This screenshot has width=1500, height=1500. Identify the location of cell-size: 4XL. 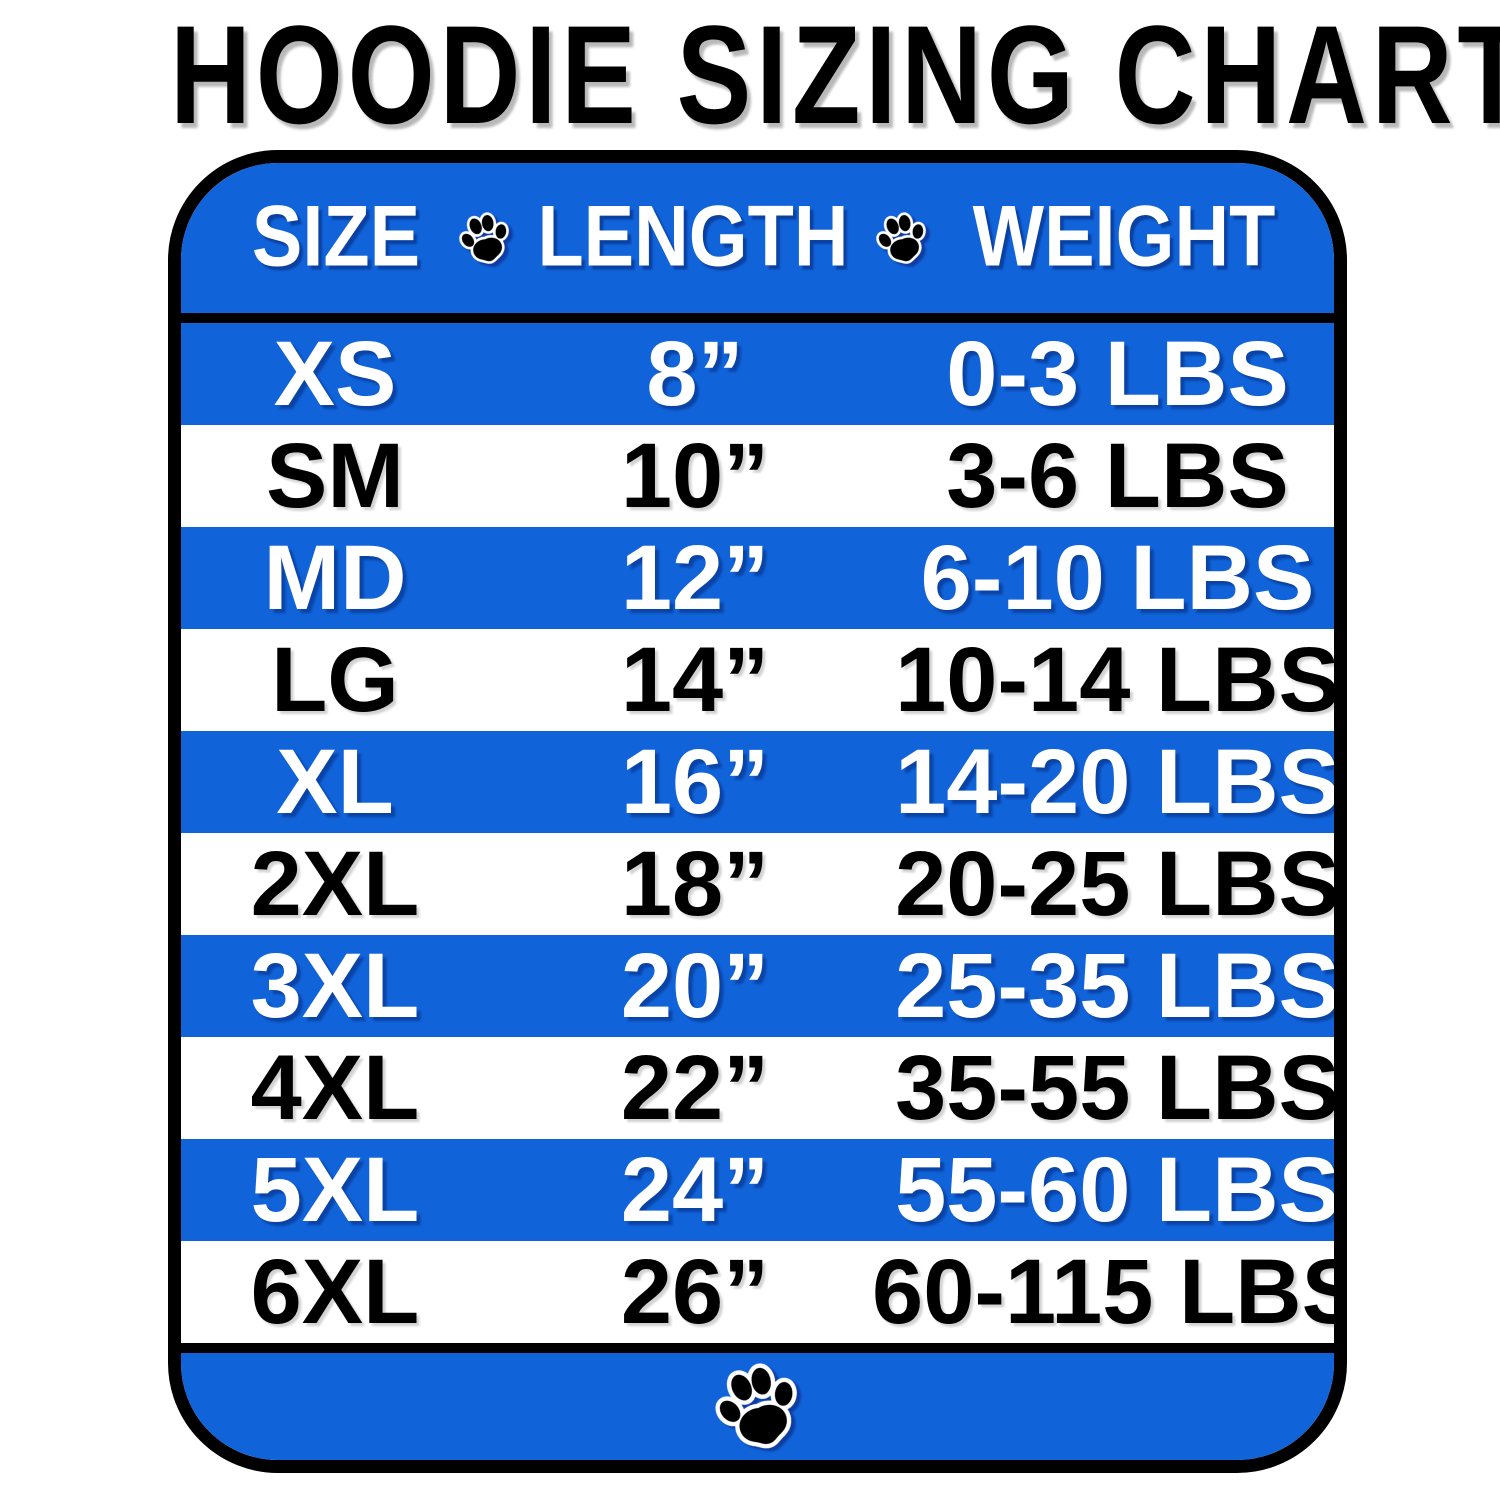
(335, 1088).